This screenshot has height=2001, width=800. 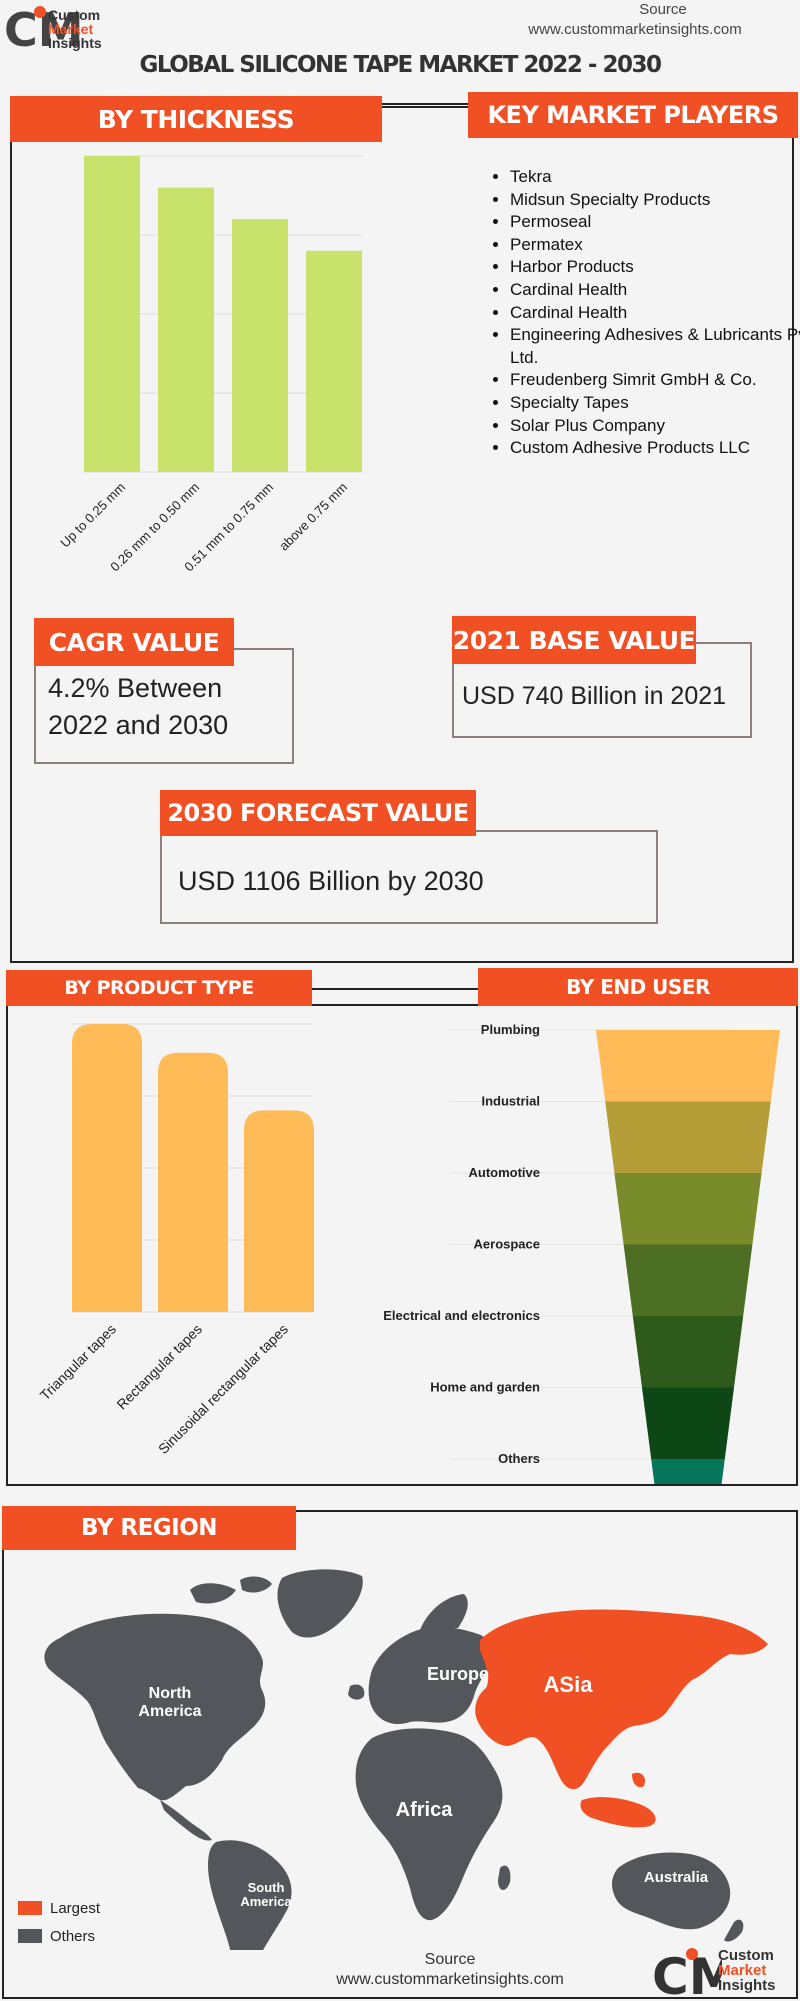 What do you see at coordinates (401, 65) in the screenshot?
I see `page-title: GLOBAL SILICONE TAPE MARKET 2022 - 2030` at bounding box center [401, 65].